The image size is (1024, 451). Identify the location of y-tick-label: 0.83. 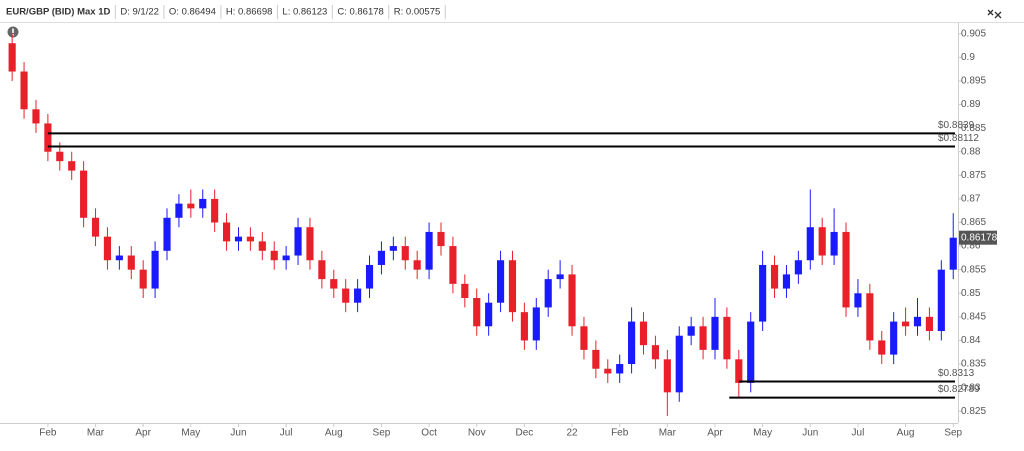
(971, 387).